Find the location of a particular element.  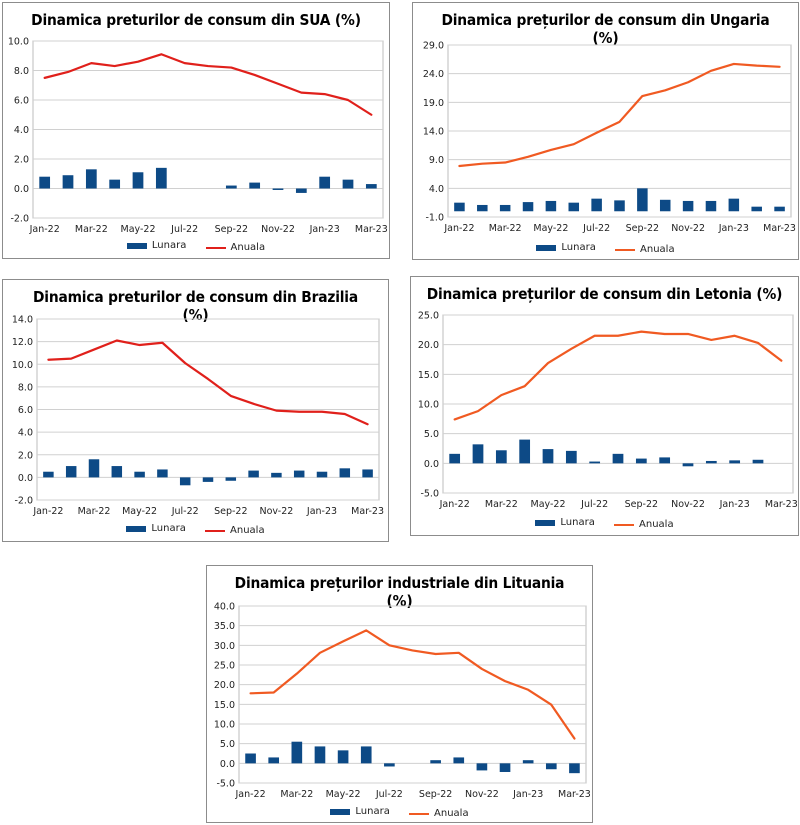

y-tick-label: 35.0 is located at coordinates (224, 626).